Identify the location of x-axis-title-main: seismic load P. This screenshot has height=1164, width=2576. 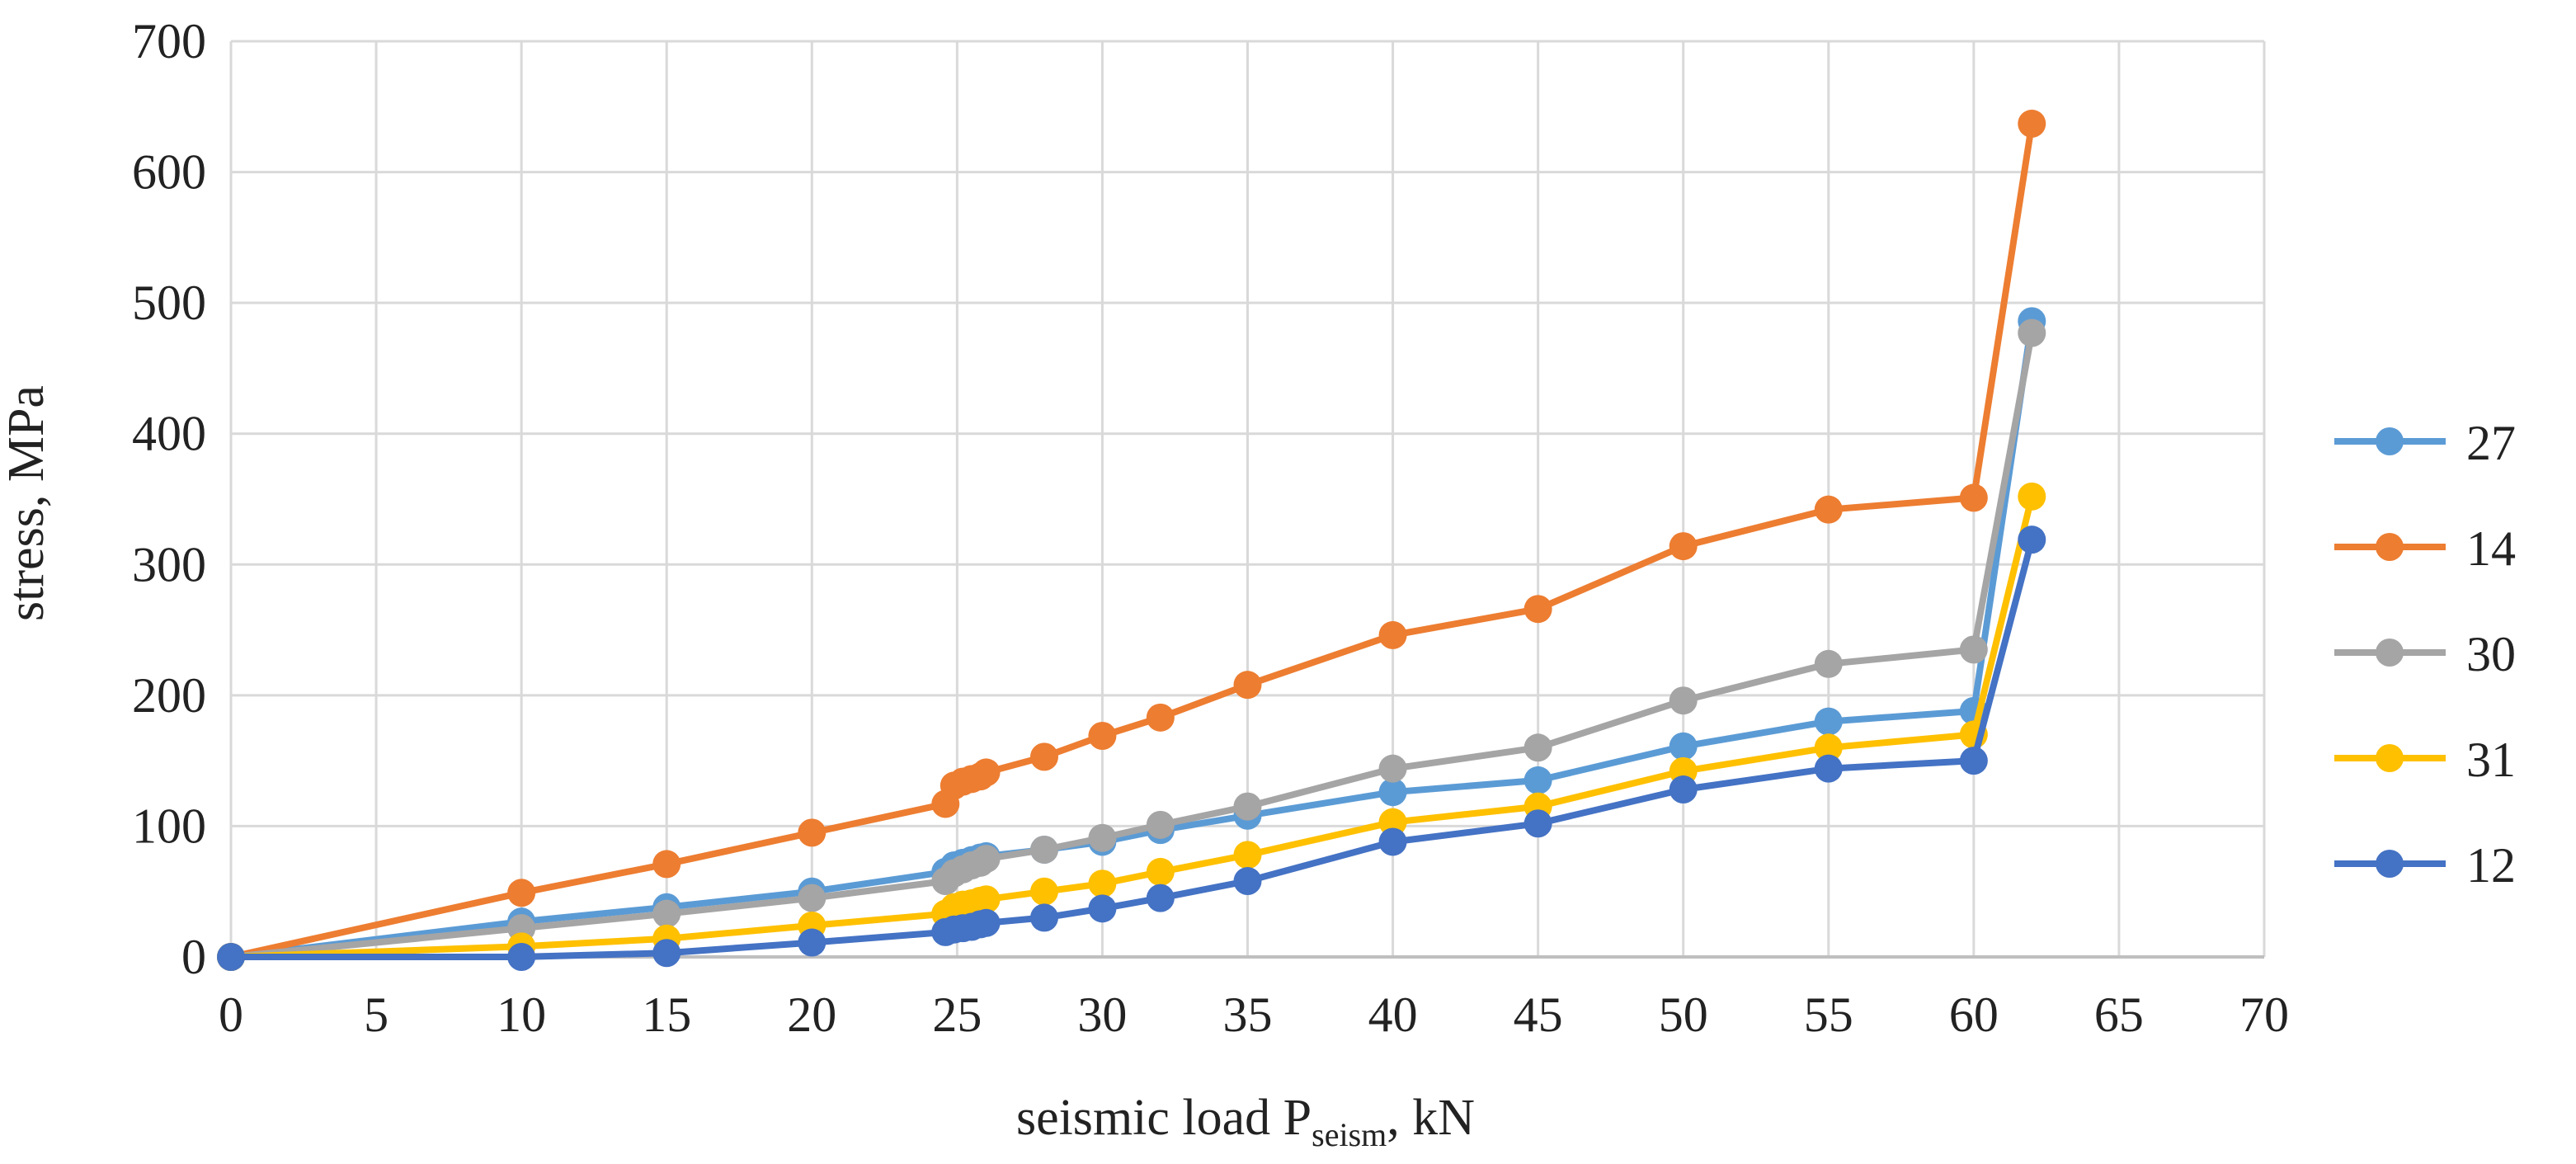
(1164, 1118).